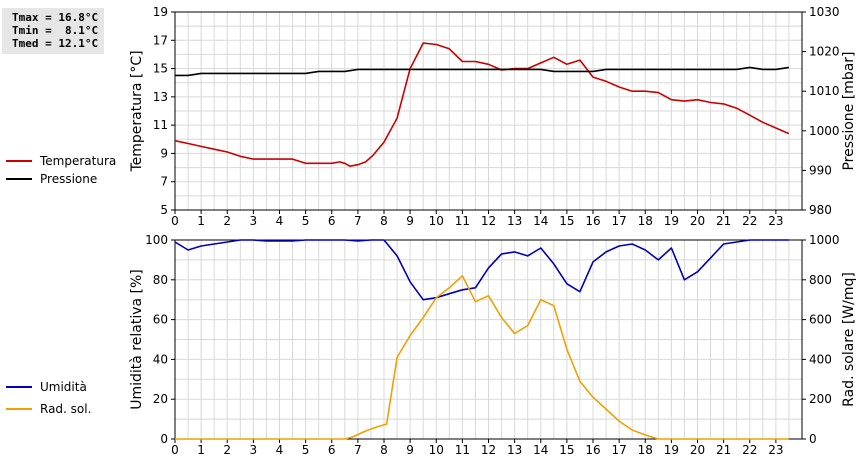 The width and height of the screenshot is (860, 460). What do you see at coordinates (137, 111) in the screenshot?
I see `y-left-axis-title: Temperatura [°C]` at bounding box center [137, 111].